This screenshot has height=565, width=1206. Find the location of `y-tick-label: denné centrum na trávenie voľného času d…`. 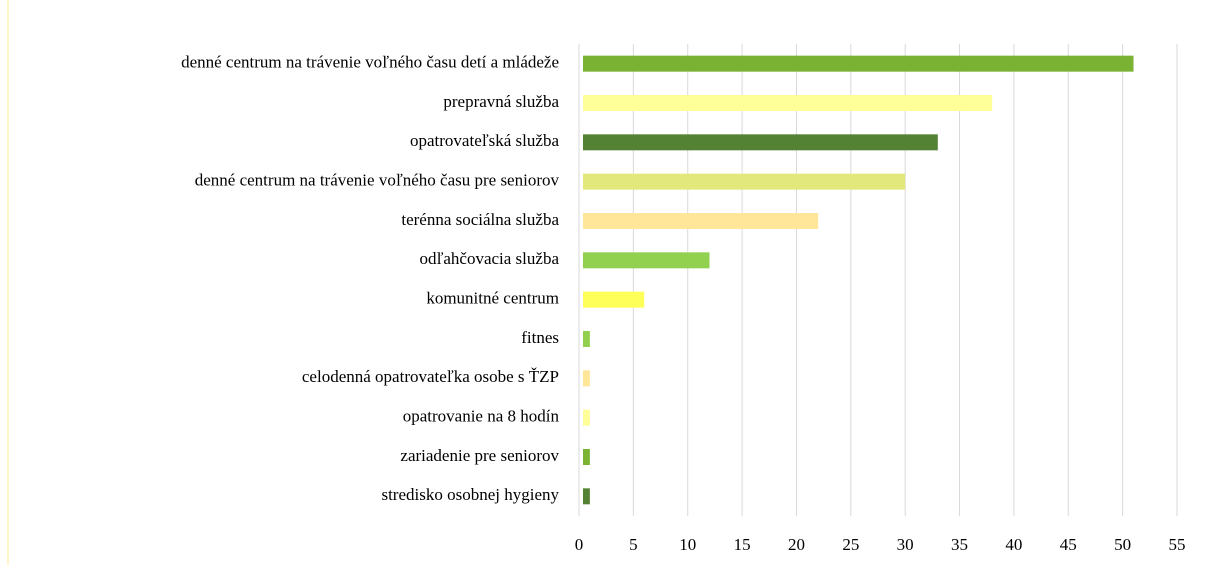

y-tick-label: denné centrum na trávenie voľného času d… is located at coordinates (370, 62).